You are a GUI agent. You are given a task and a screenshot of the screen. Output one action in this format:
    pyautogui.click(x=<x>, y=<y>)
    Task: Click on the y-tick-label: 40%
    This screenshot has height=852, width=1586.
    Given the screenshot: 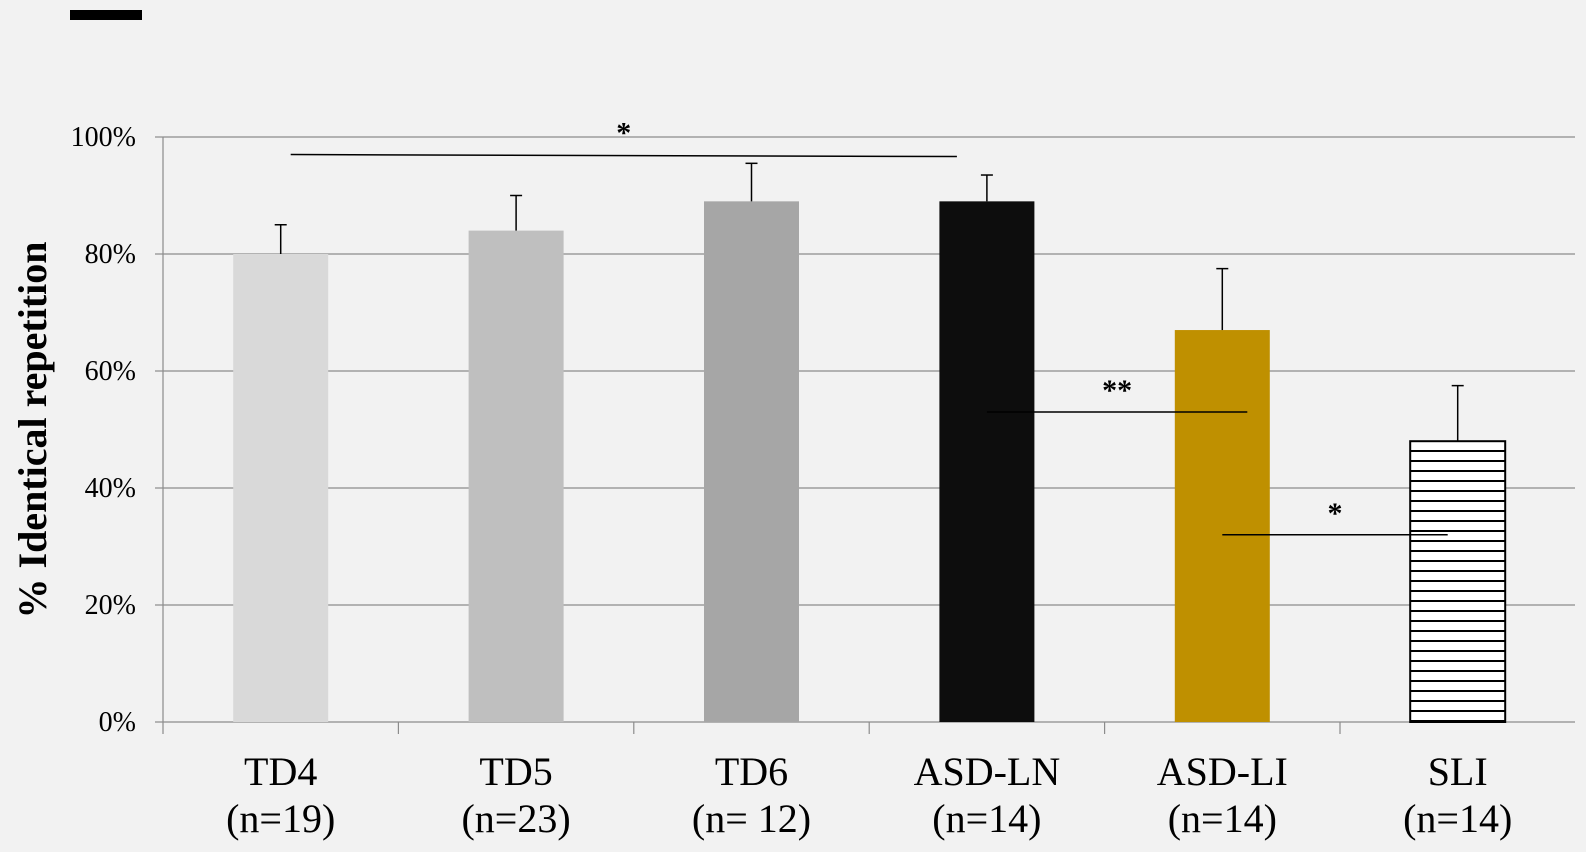 What is the action you would take?
    pyautogui.click(x=110, y=488)
    